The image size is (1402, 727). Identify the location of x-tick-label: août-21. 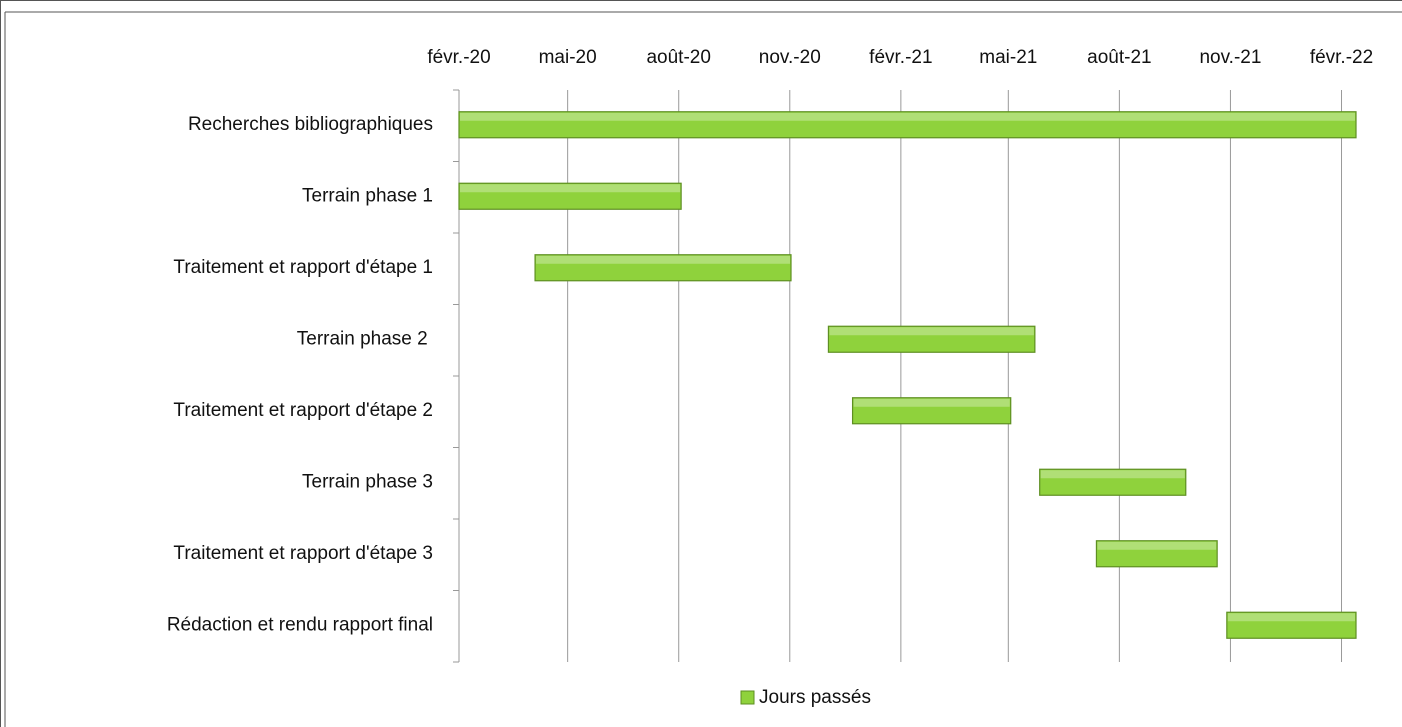
(1119, 57).